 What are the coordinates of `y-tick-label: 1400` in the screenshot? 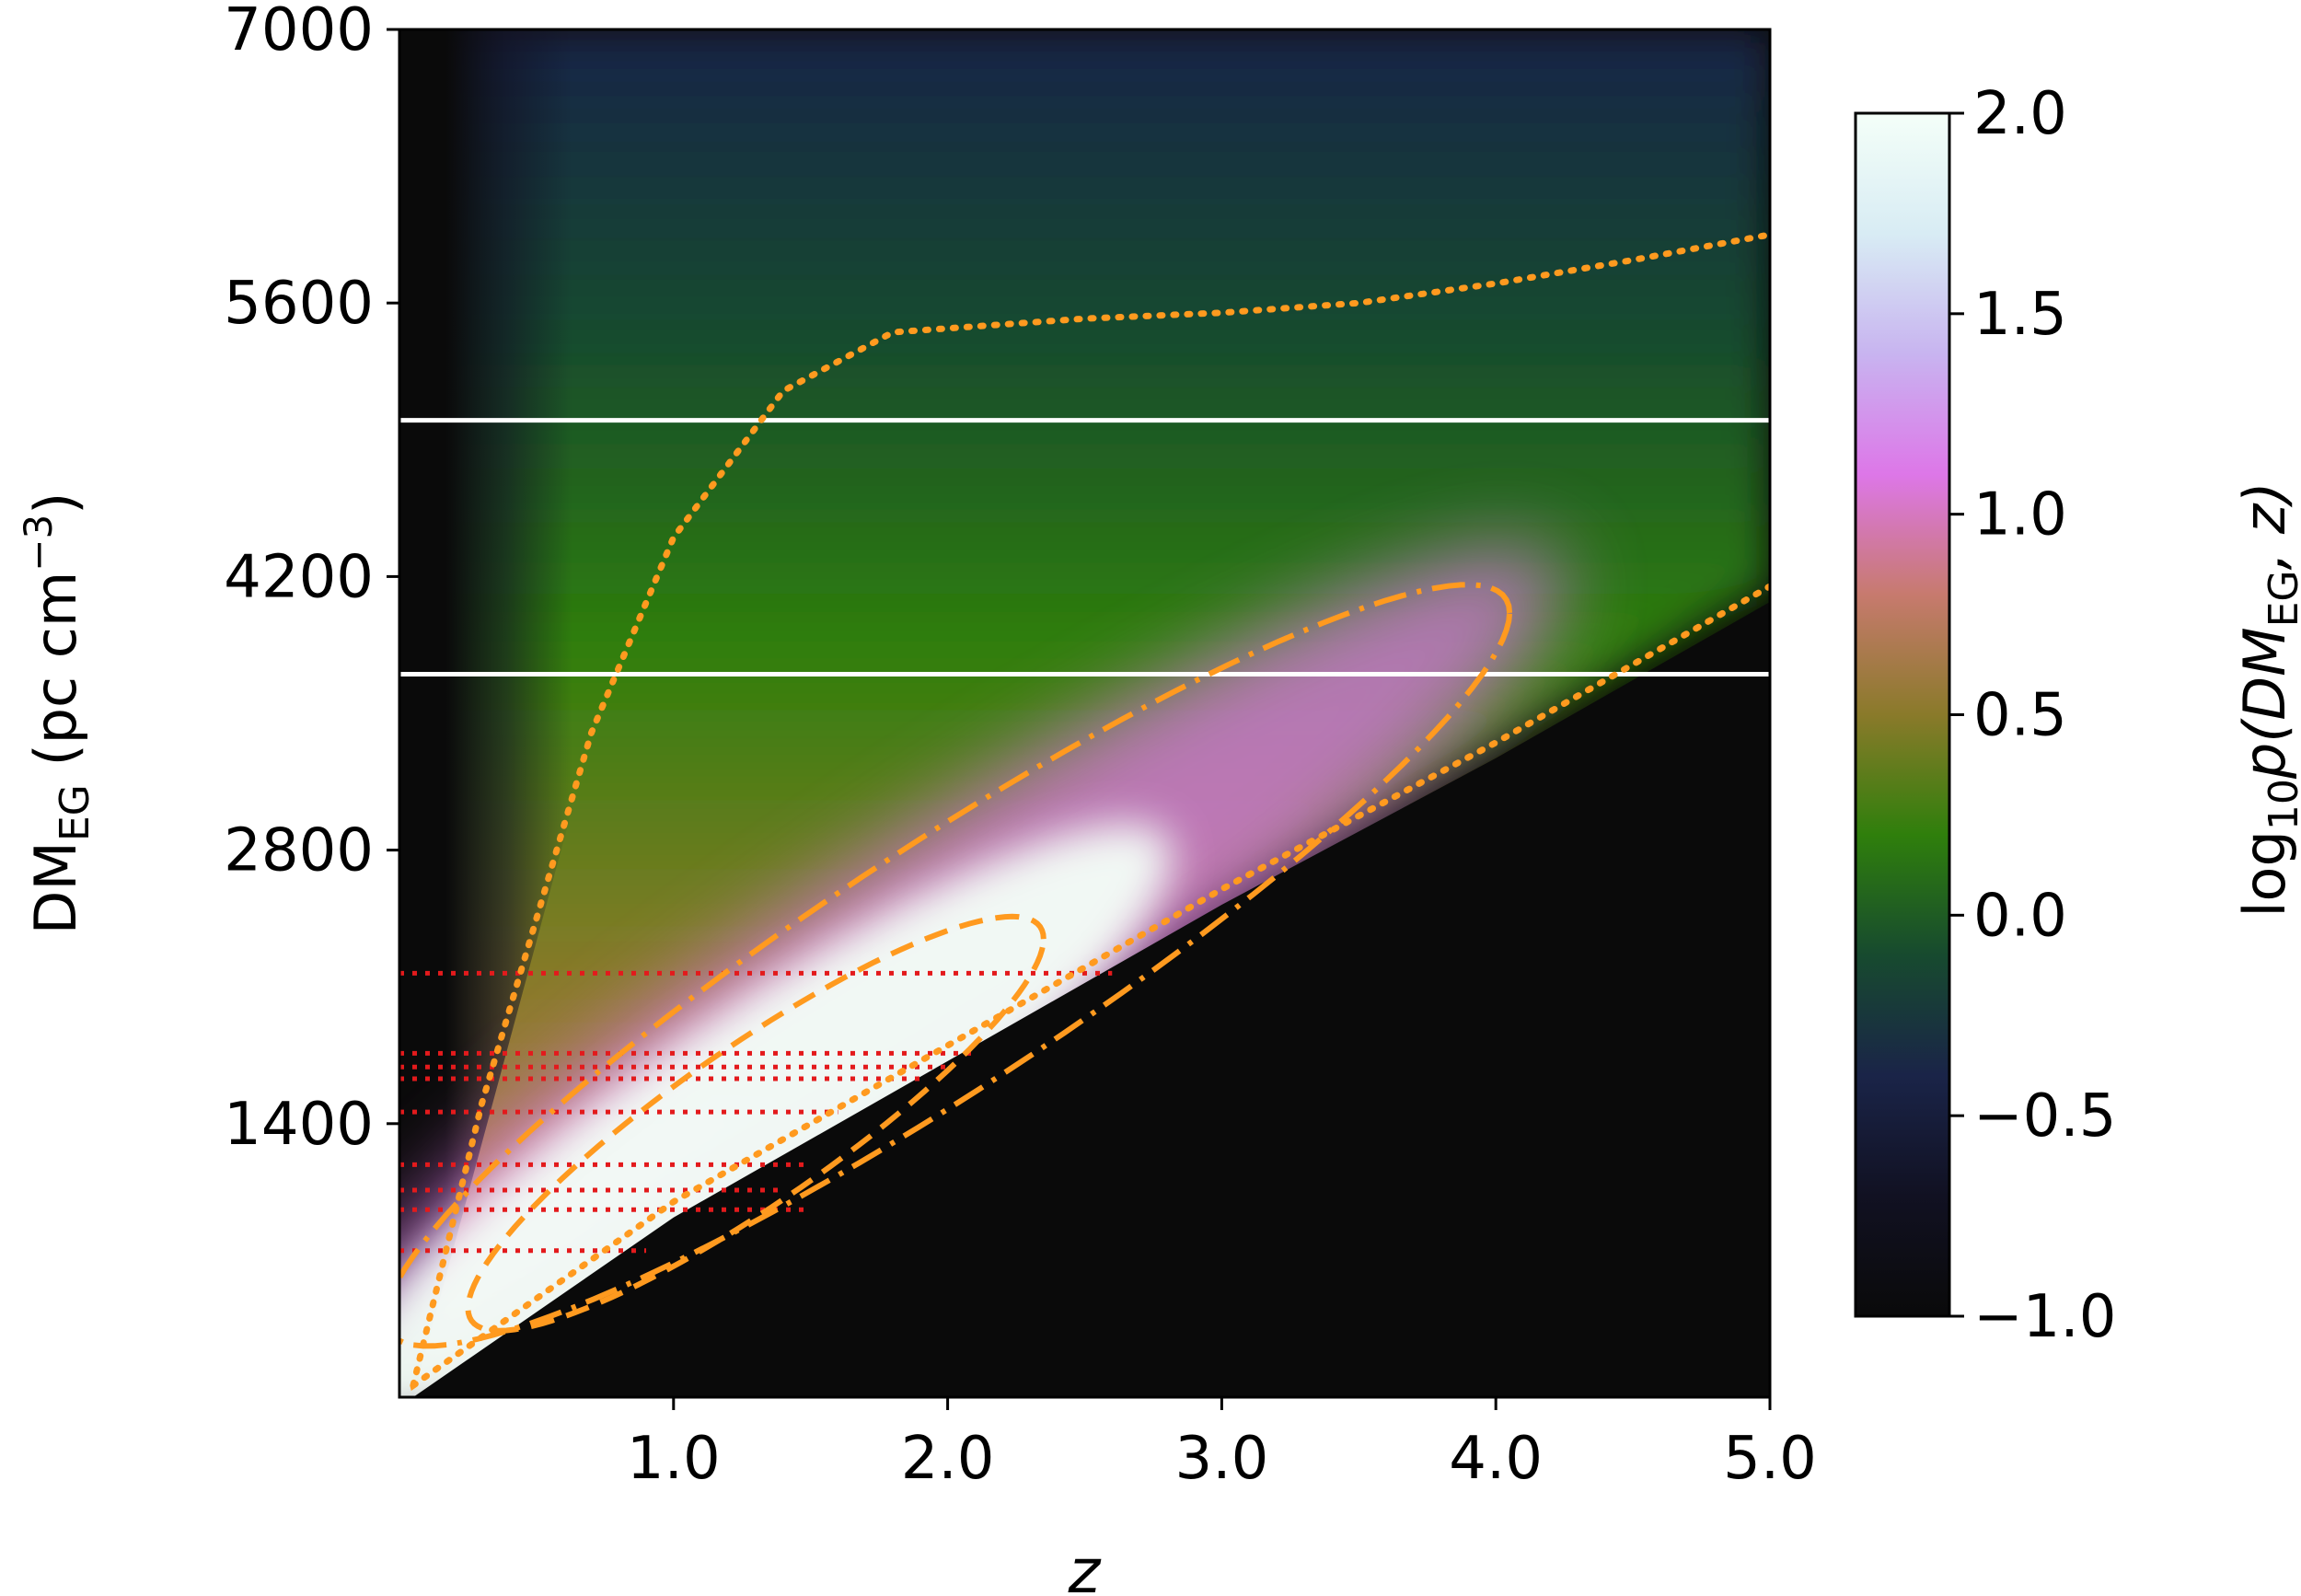 It's located at (299, 1125).